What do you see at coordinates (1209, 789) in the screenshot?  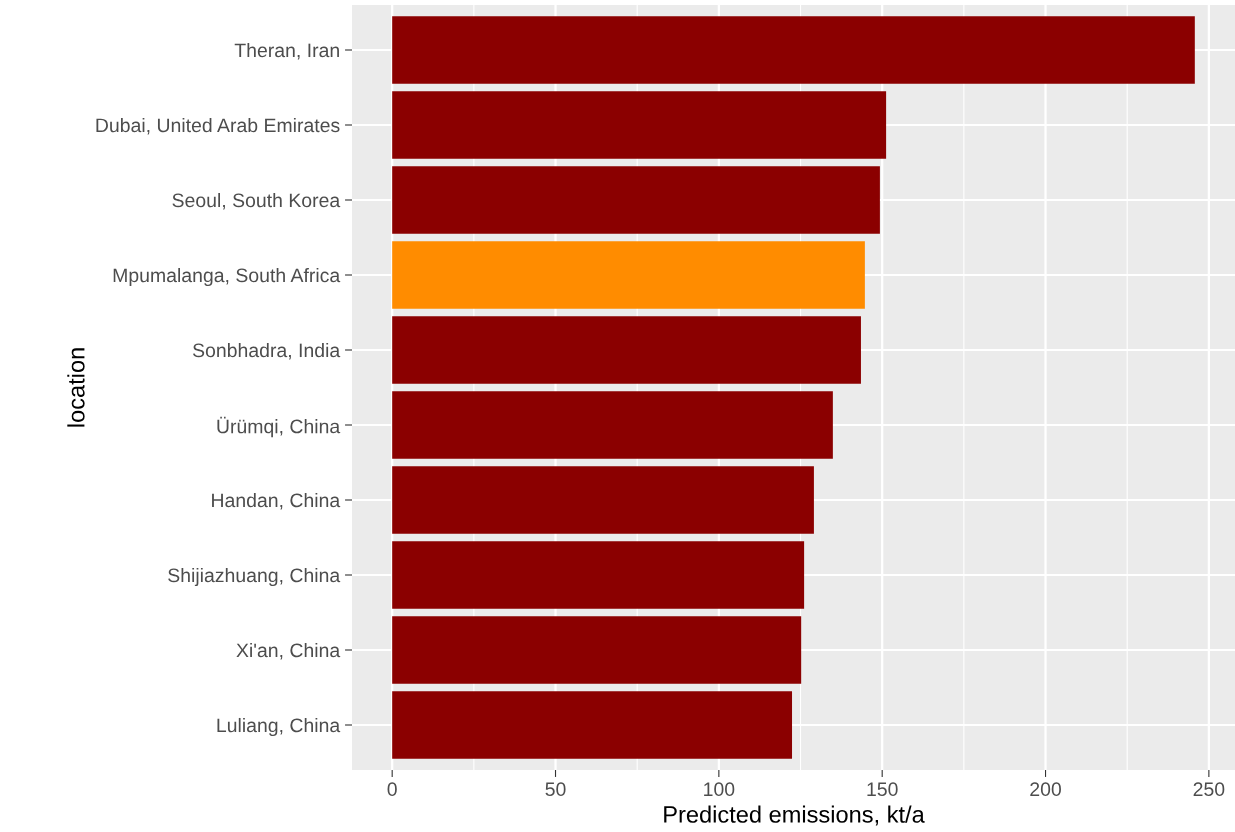 I see `x-tick-label: 250` at bounding box center [1209, 789].